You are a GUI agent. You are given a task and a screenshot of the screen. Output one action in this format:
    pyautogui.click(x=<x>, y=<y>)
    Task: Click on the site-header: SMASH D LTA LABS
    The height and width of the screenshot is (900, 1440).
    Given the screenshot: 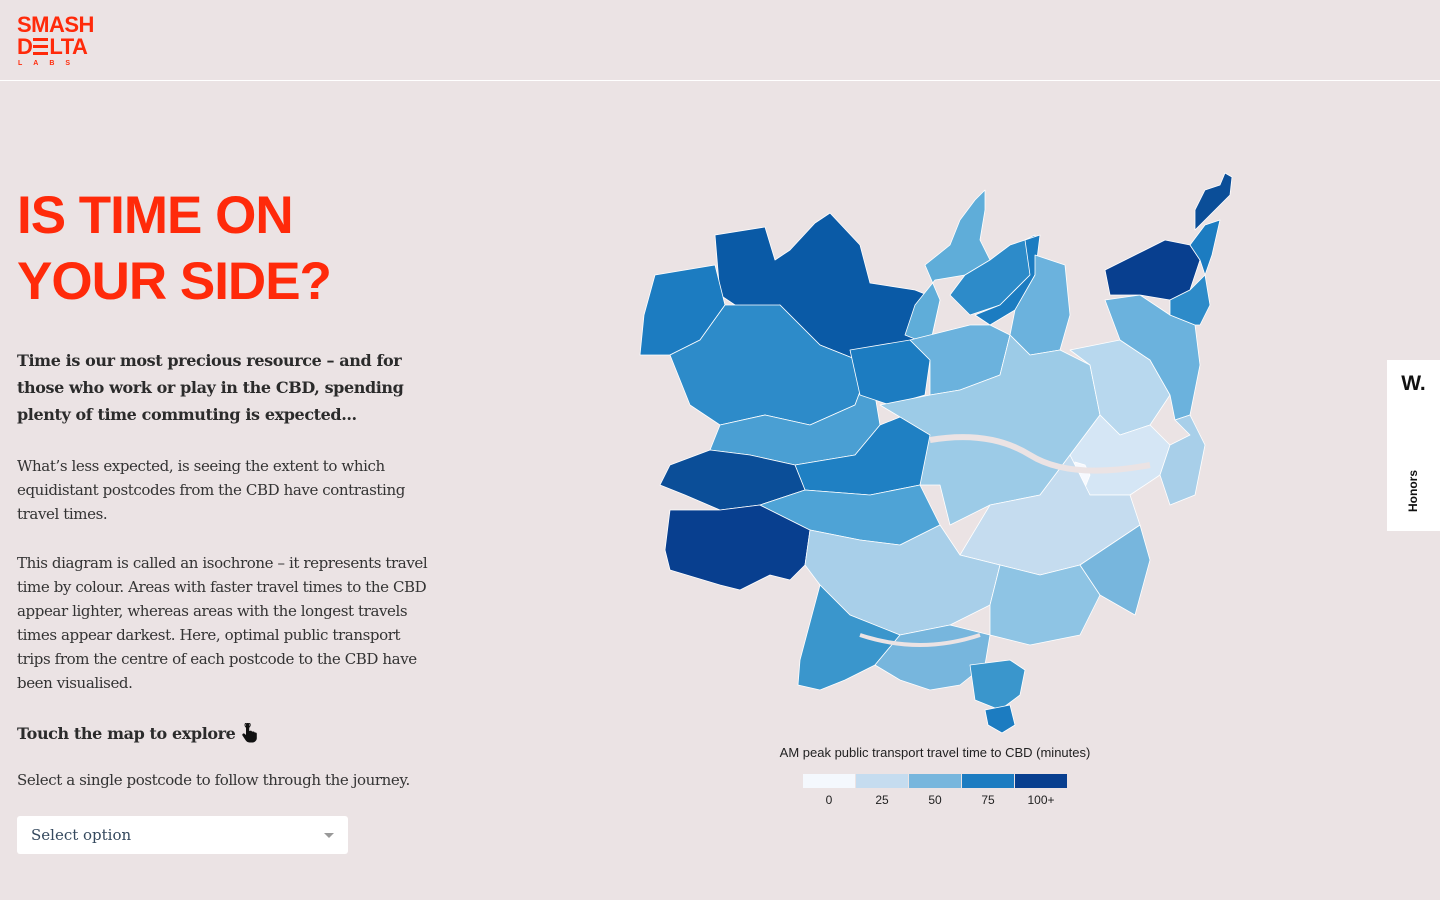 What is the action you would take?
    pyautogui.click(x=720, y=40)
    